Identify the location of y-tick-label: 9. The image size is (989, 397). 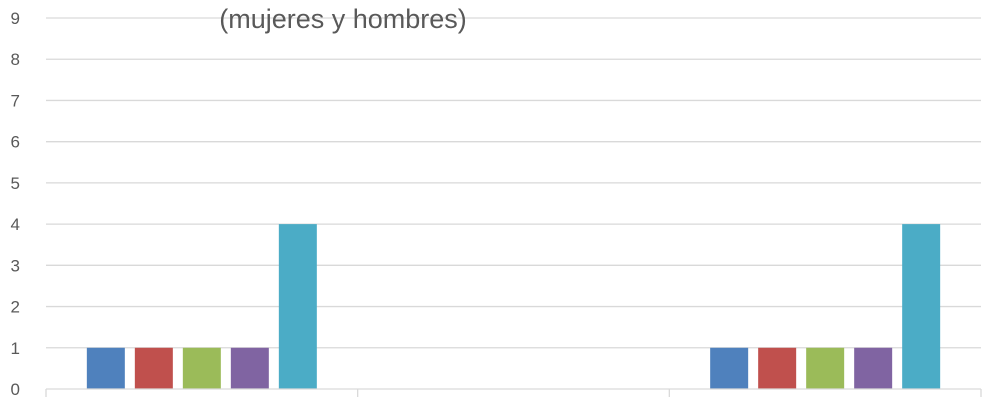
(15, 18).